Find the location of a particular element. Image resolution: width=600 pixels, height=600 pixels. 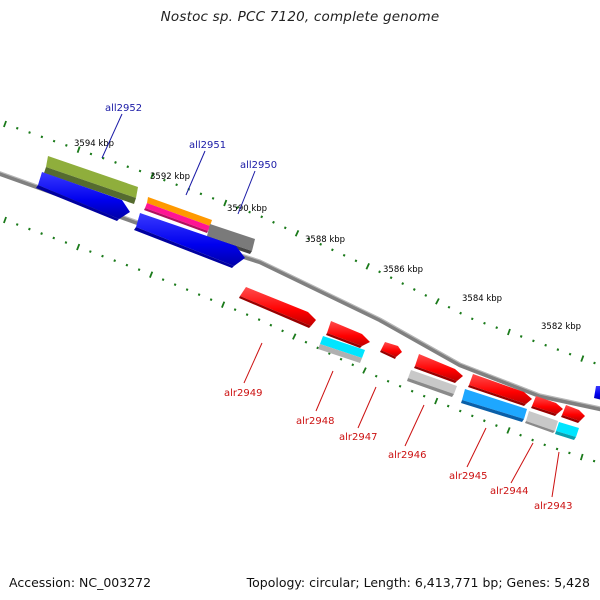

scale-label-3584: 3584 kbp is located at coordinates (482, 299).